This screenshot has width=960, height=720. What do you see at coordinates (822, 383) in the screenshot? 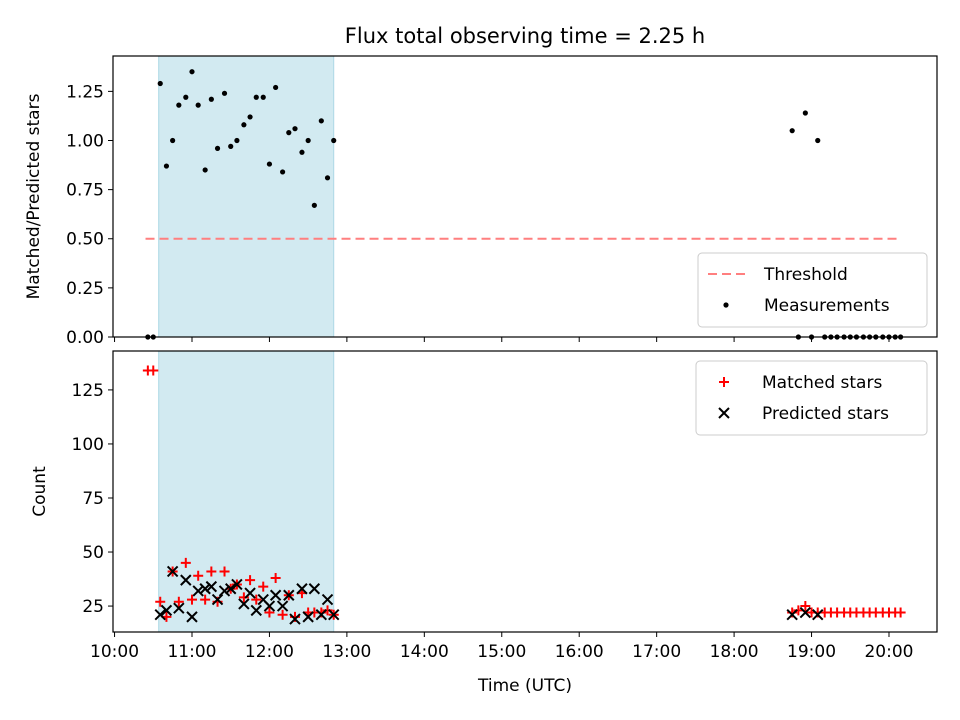
I see `legend-label: Matched stars` at bounding box center [822, 383].